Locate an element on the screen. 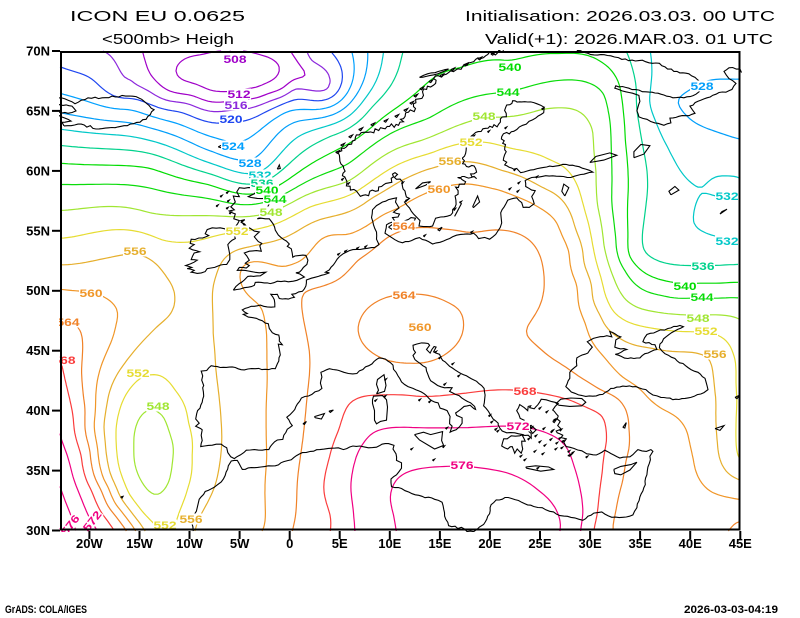  svg-text: 40E is located at coordinates (690, 543).